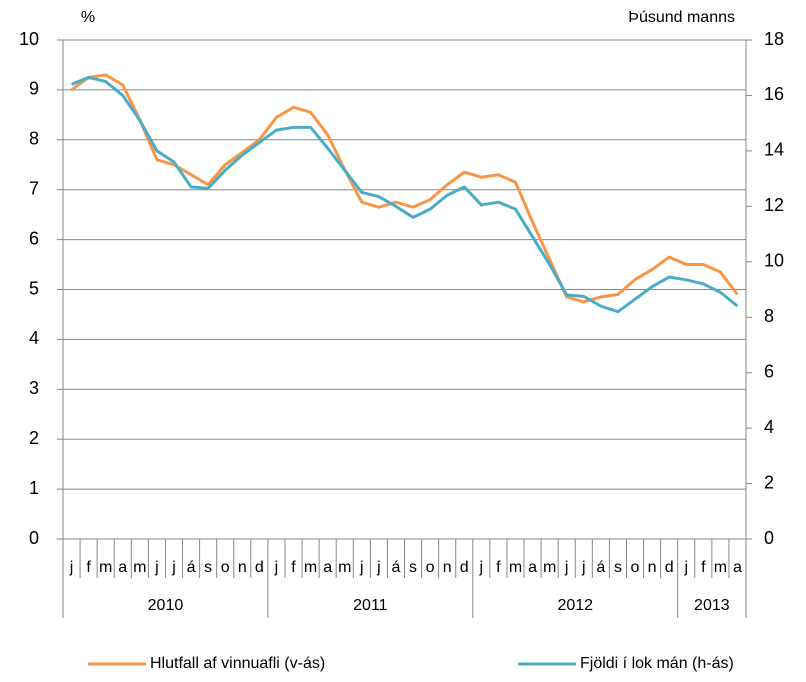  Describe the element at coordinates (34, 288) in the screenshot. I see `y-tick-label: 5` at that location.